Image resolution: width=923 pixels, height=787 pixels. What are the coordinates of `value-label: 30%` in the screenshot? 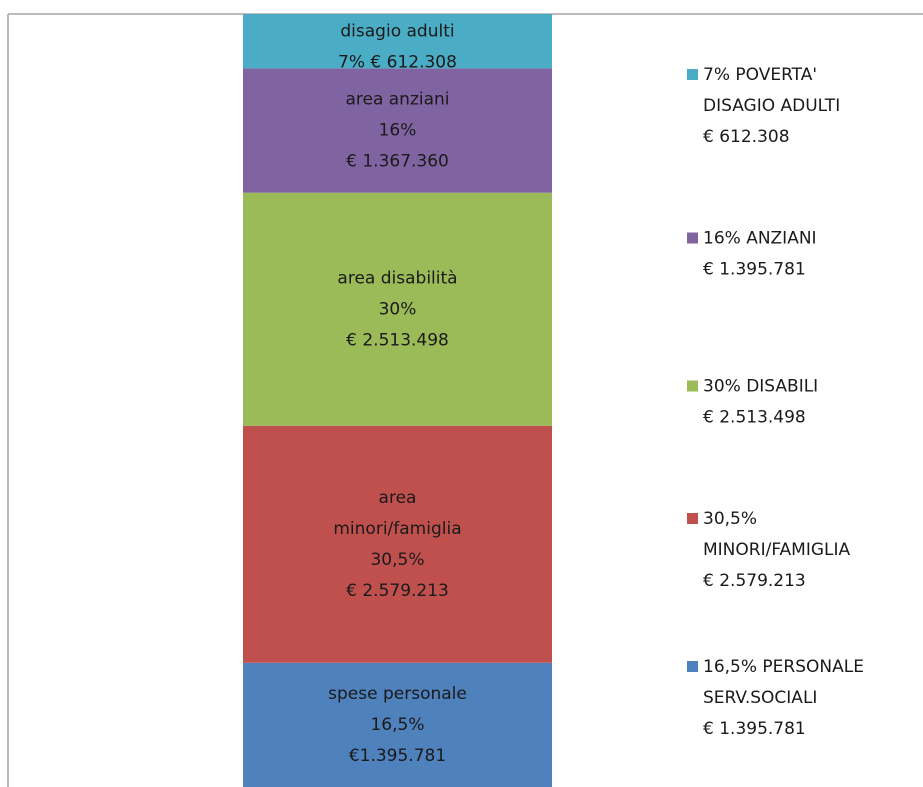 It's located at (398, 309).